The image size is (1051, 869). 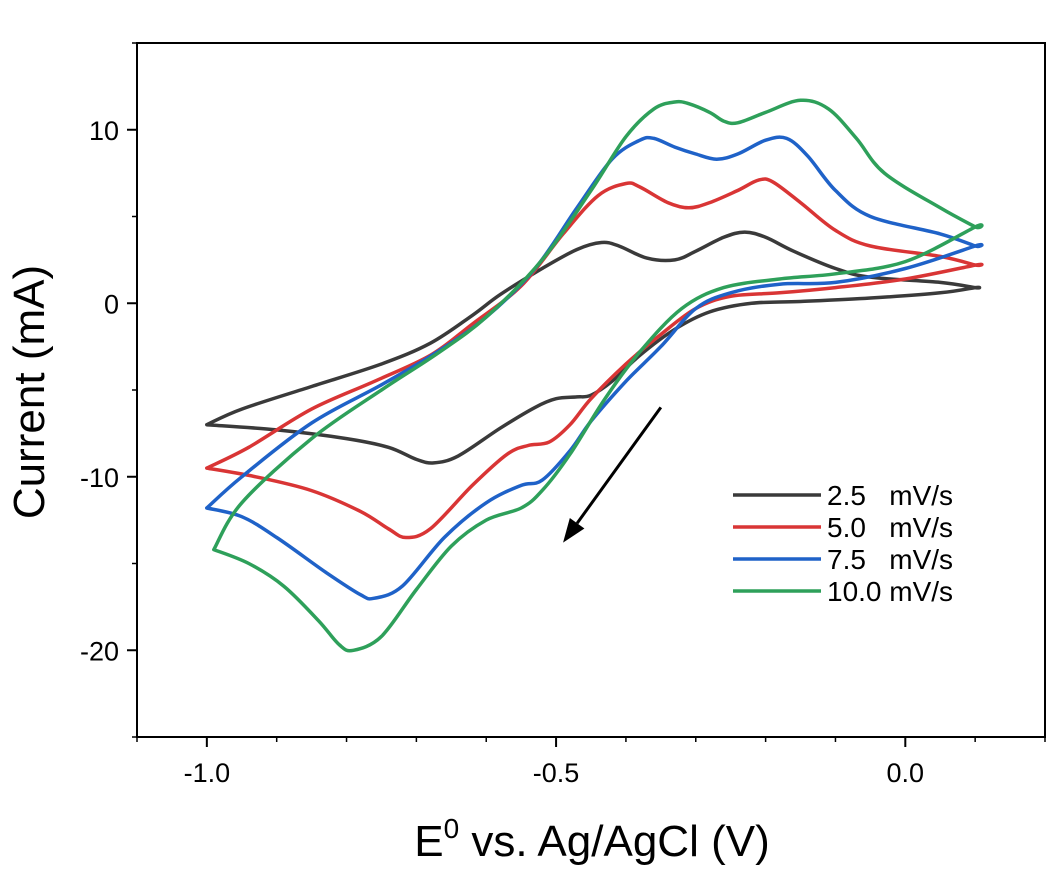 What do you see at coordinates (906, 773) in the screenshot?
I see `x-tick-label-2: 0.0` at bounding box center [906, 773].